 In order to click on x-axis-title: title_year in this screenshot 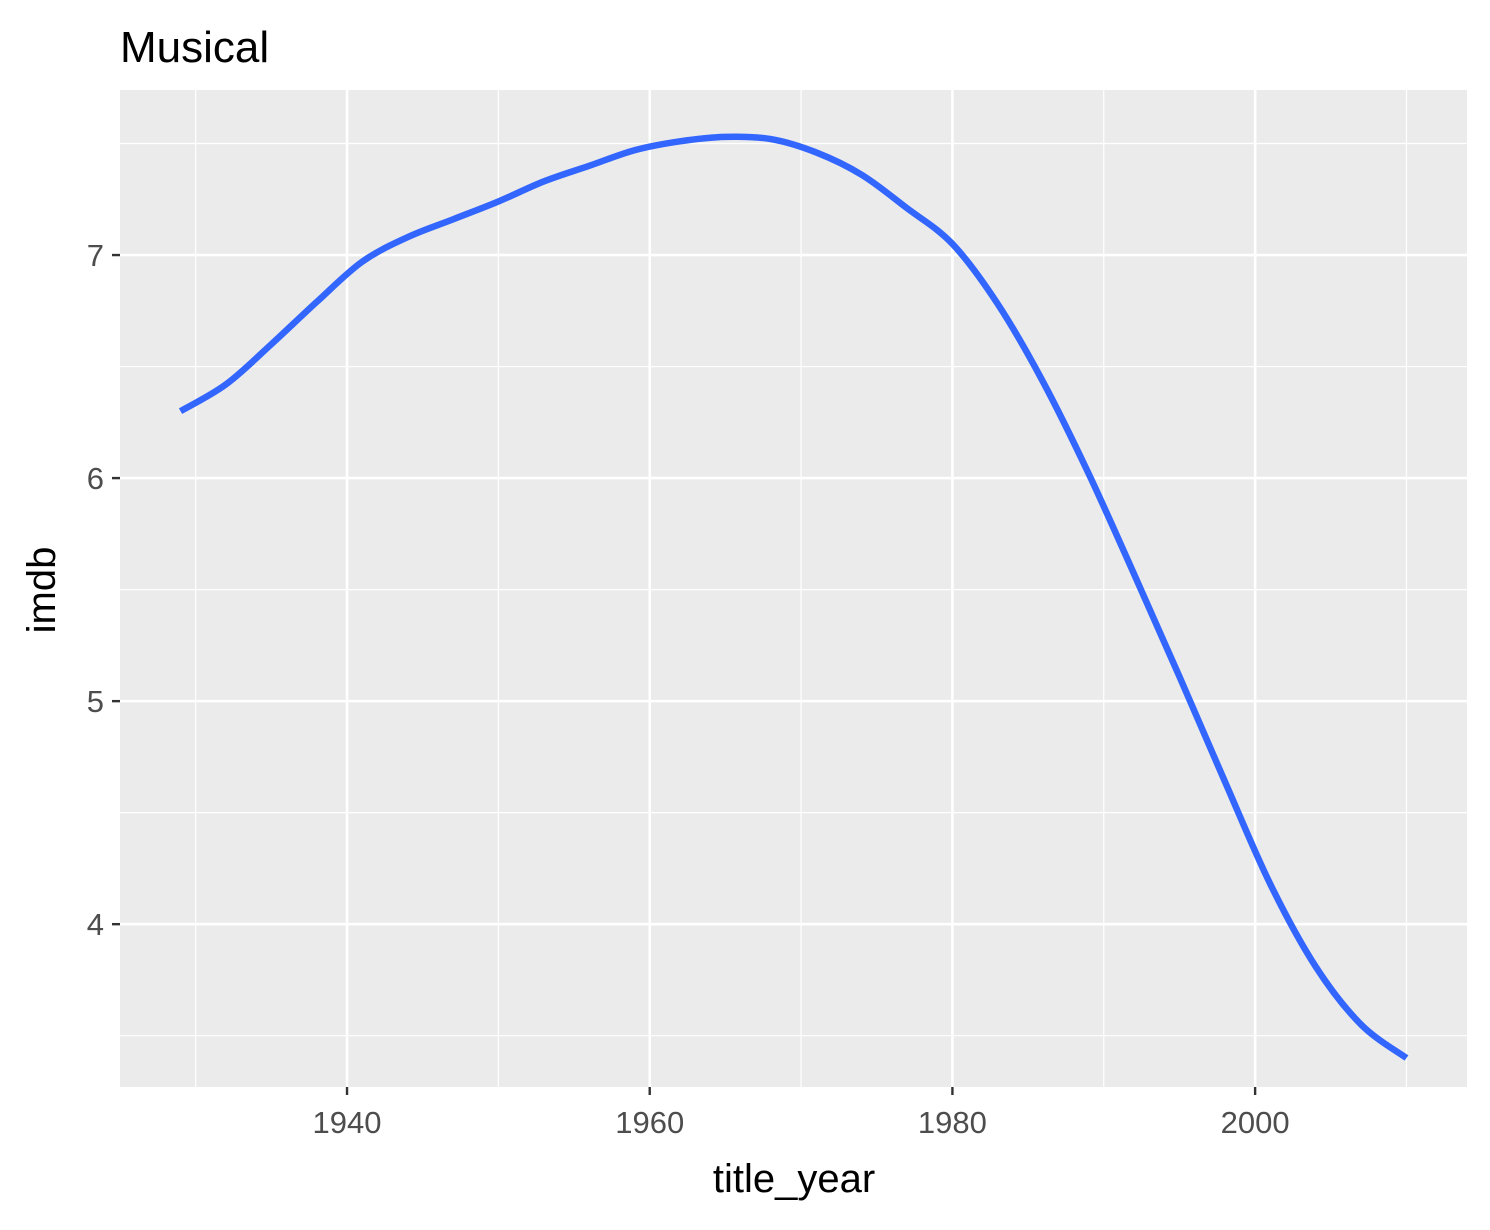, I will do `click(794, 1179)`.